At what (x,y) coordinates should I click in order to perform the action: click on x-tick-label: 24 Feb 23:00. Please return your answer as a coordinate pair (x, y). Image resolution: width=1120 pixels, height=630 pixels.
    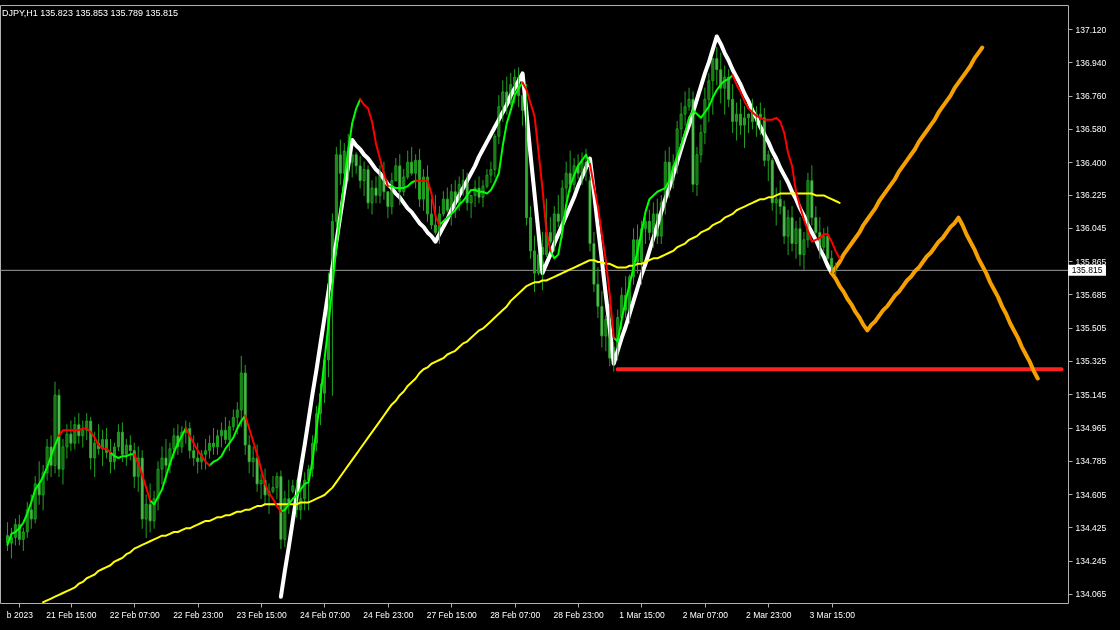
    Looking at the image, I should click on (388, 614).